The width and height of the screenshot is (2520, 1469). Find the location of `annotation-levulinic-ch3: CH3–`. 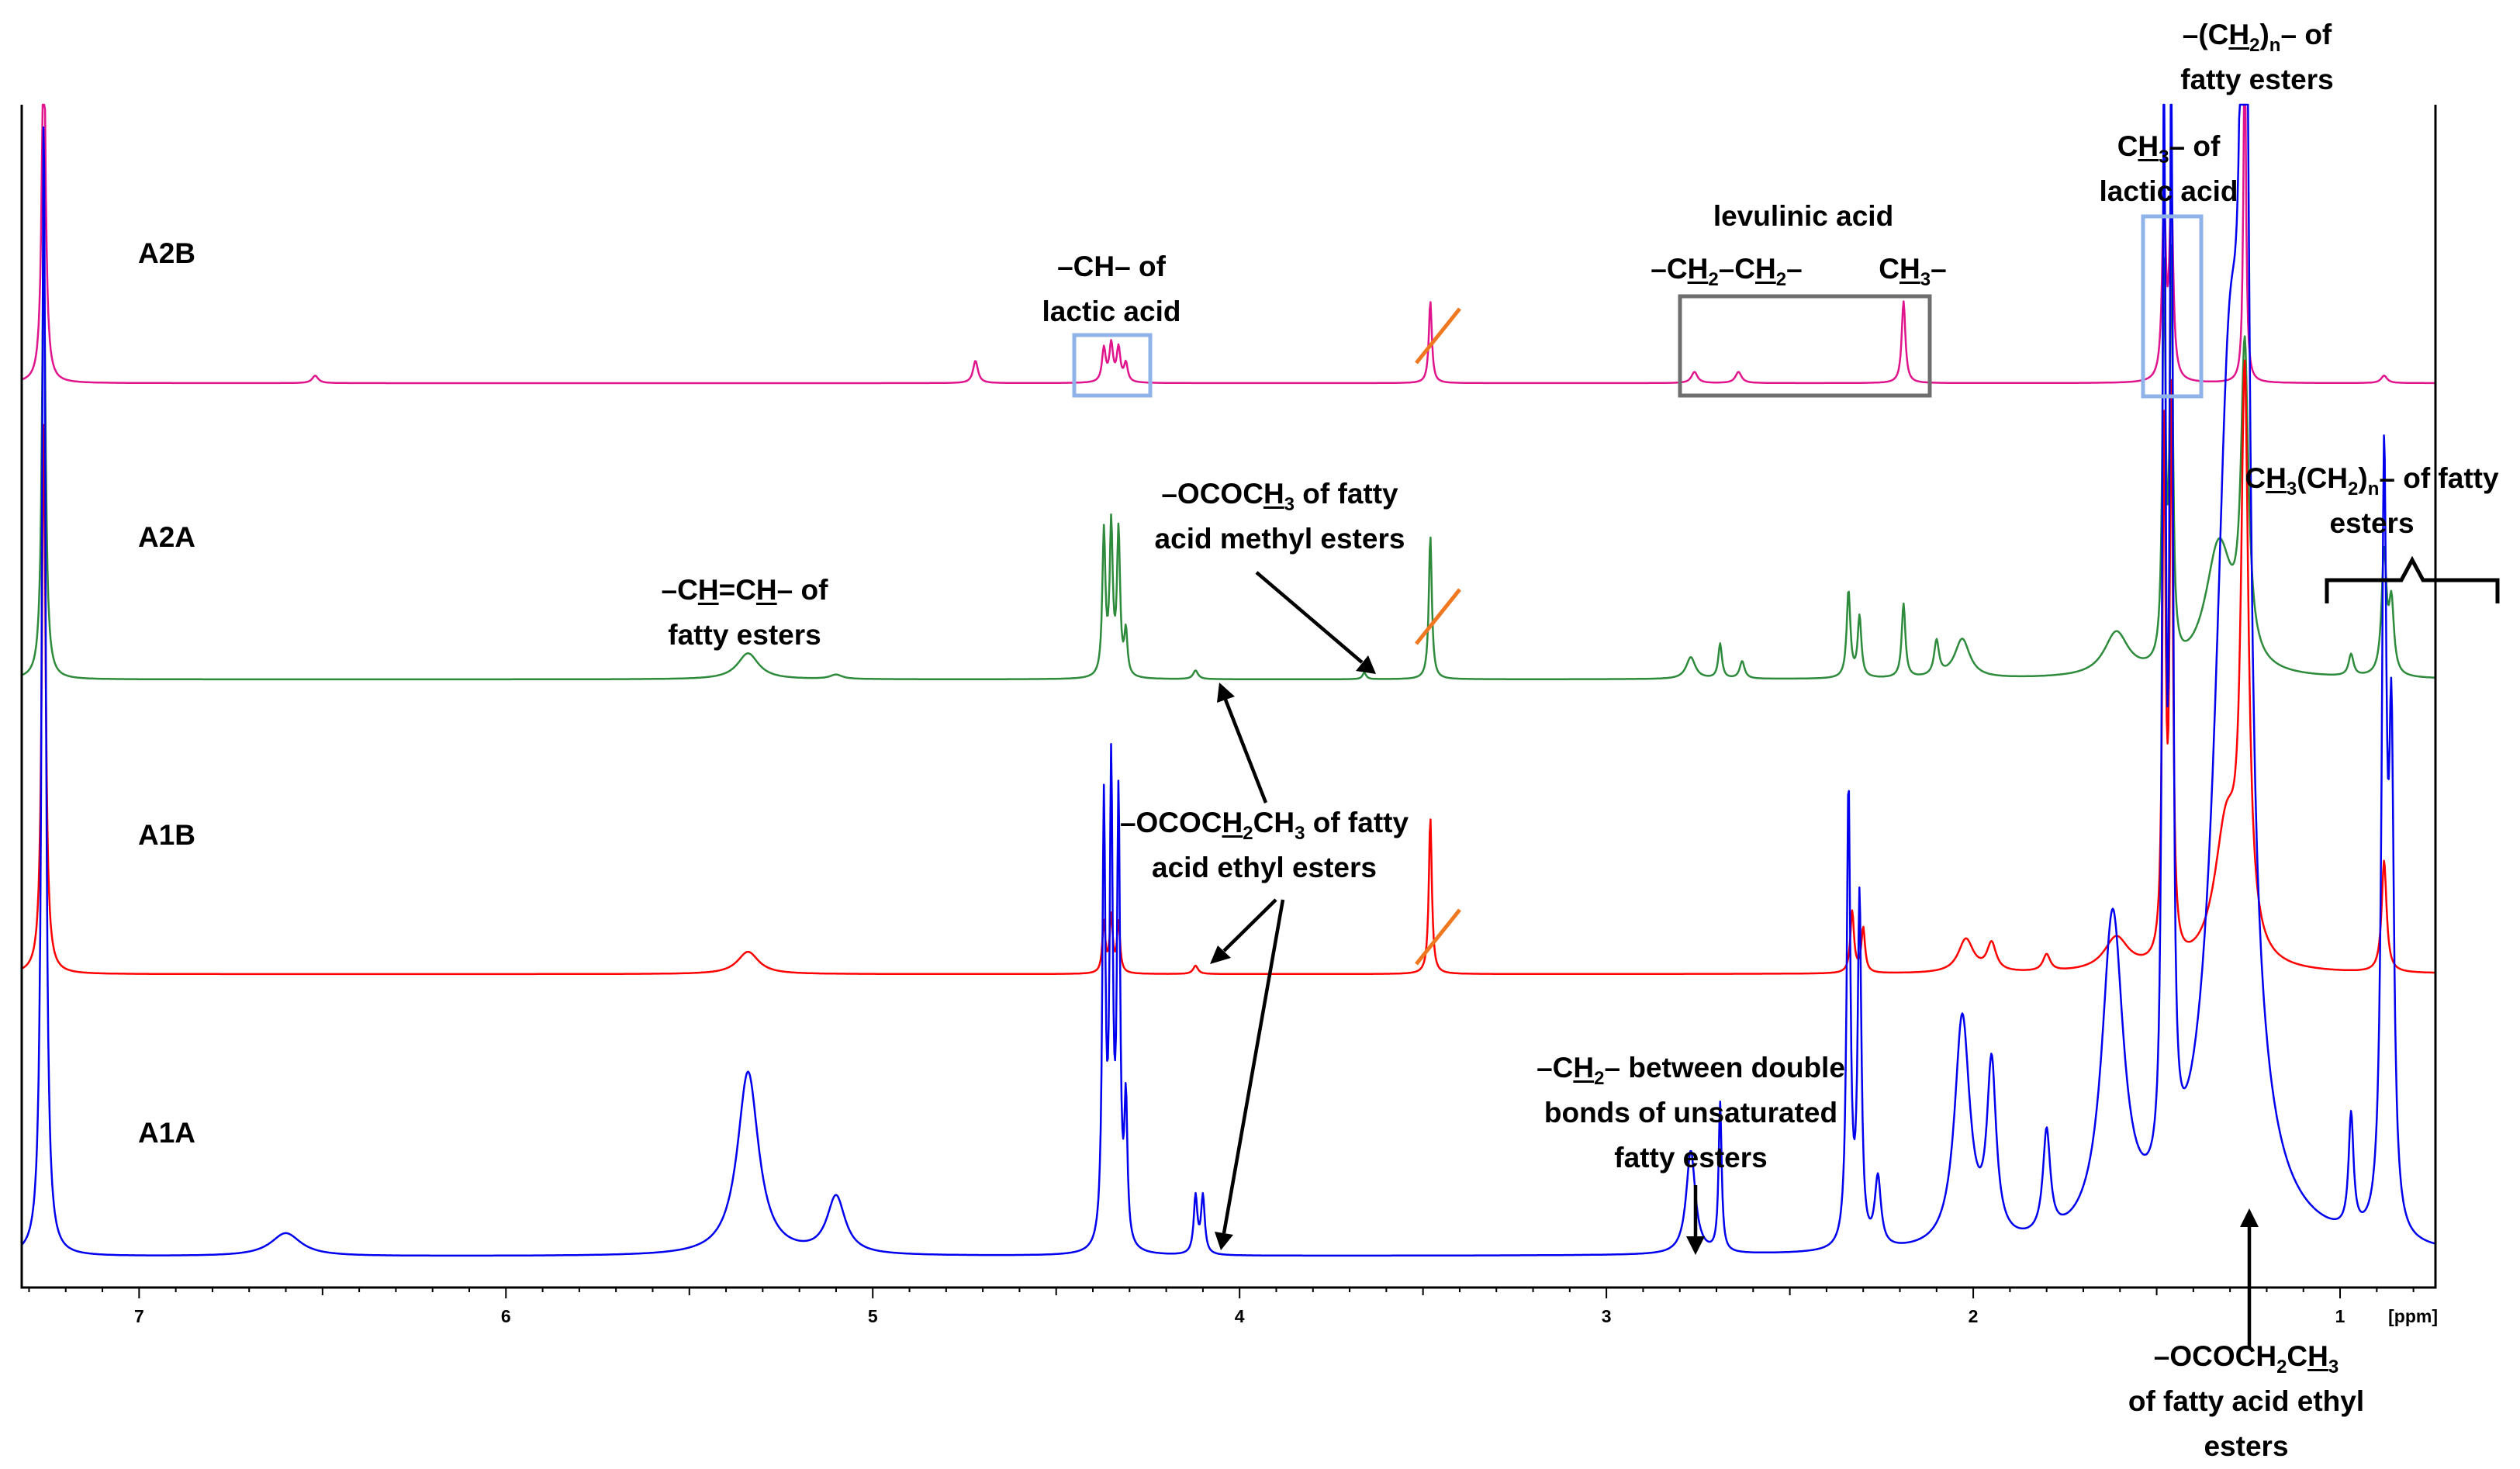

annotation-levulinic-ch3: CH3– is located at coordinates (1913, 271).